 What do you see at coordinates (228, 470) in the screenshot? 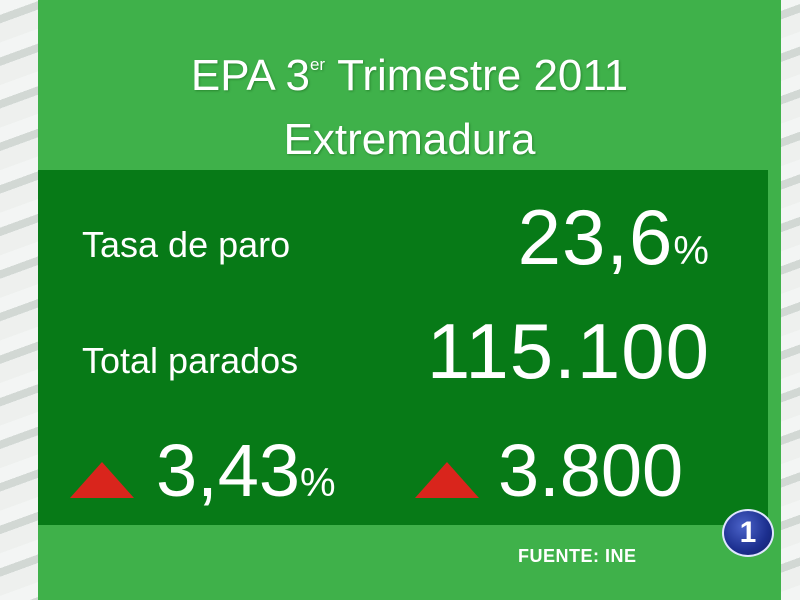
I see `rate-change-number: 3,43` at bounding box center [228, 470].